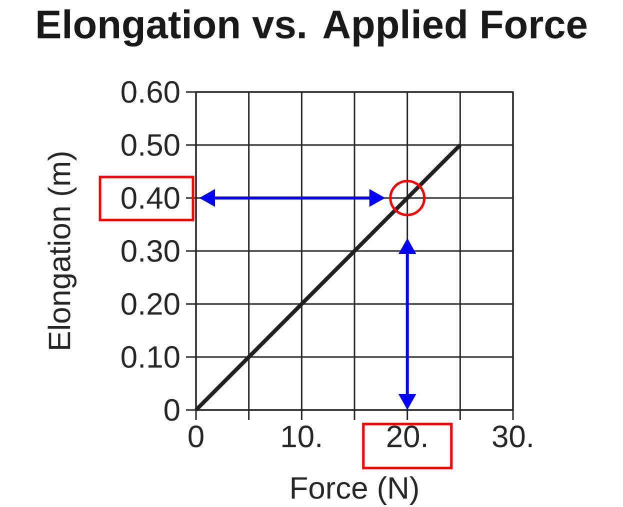 The width and height of the screenshot is (623, 507). Describe the element at coordinates (172, 410) in the screenshot. I see `y-tick-label: 0` at that location.